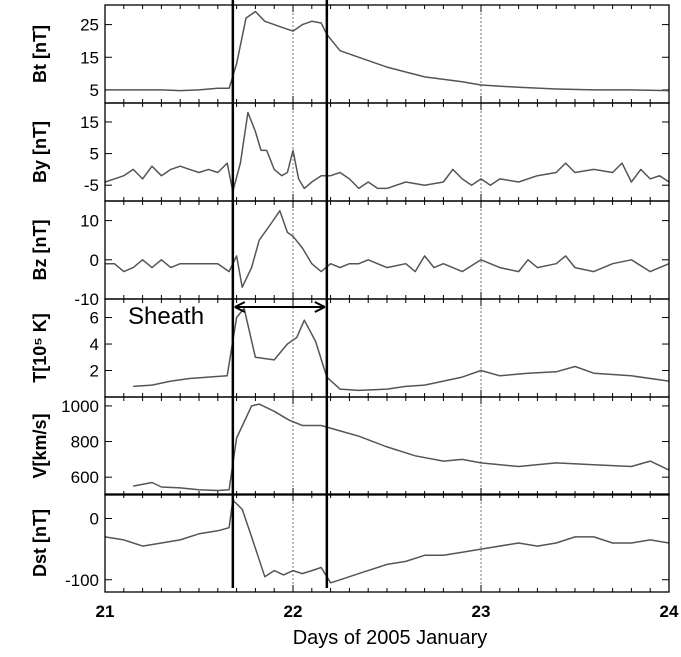  Describe the element at coordinates (105, 611) in the screenshot. I see `x-tick-label: 21` at that location.